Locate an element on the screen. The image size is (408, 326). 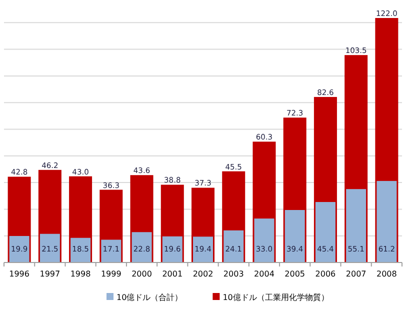
x-tick-label: 2006 is located at coordinates (325, 274).